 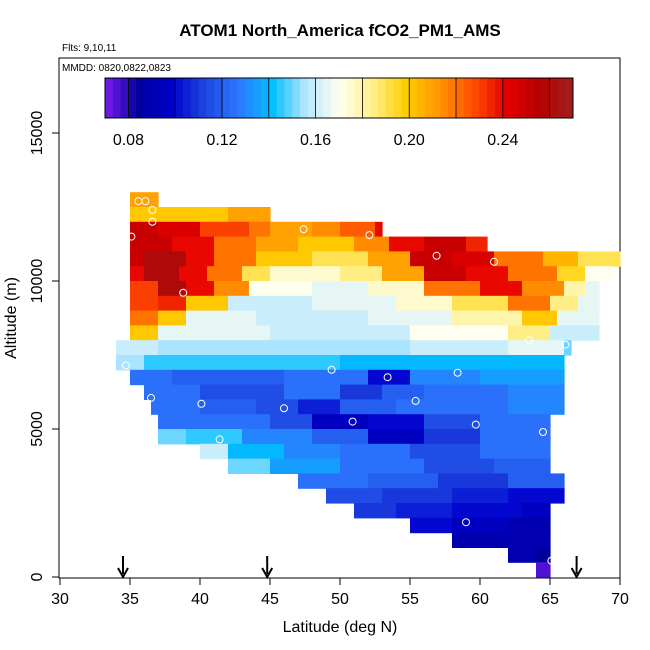 What do you see at coordinates (550, 599) in the screenshot?
I see `x-tick-label: 65` at bounding box center [550, 599].